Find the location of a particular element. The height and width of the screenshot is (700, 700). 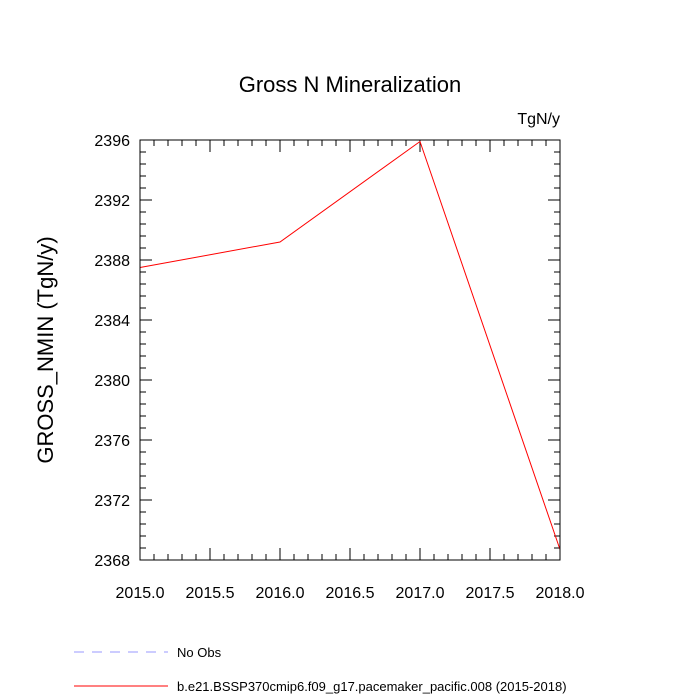

x-tick-label: 2017.5 is located at coordinates (490, 593).